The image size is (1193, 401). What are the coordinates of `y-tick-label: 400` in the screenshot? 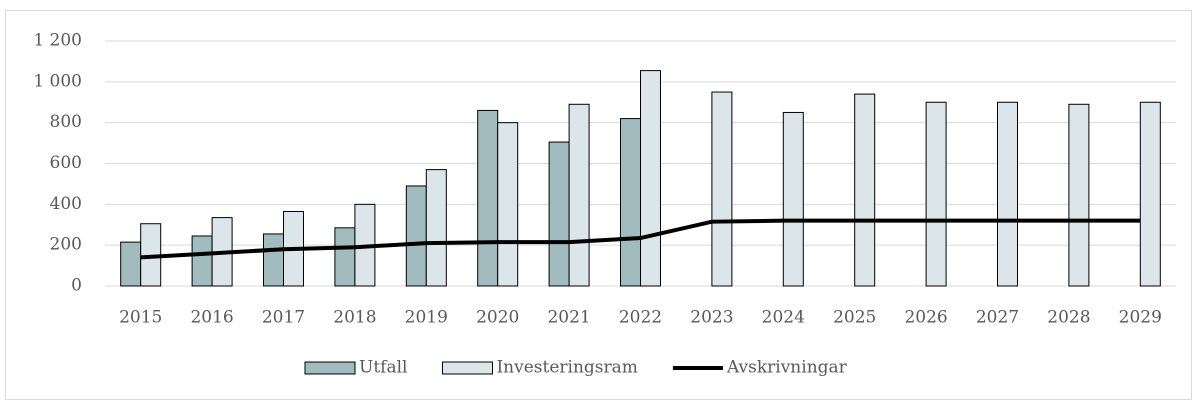 It's located at (66, 204).